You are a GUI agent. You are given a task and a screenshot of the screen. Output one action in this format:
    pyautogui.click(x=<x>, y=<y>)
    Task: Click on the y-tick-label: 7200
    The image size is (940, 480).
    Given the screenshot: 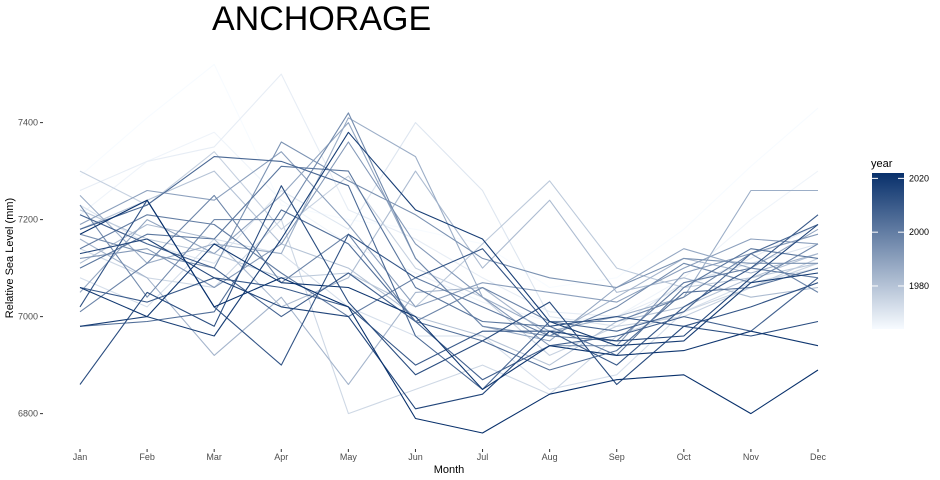 What is the action you would take?
    pyautogui.click(x=28, y=220)
    